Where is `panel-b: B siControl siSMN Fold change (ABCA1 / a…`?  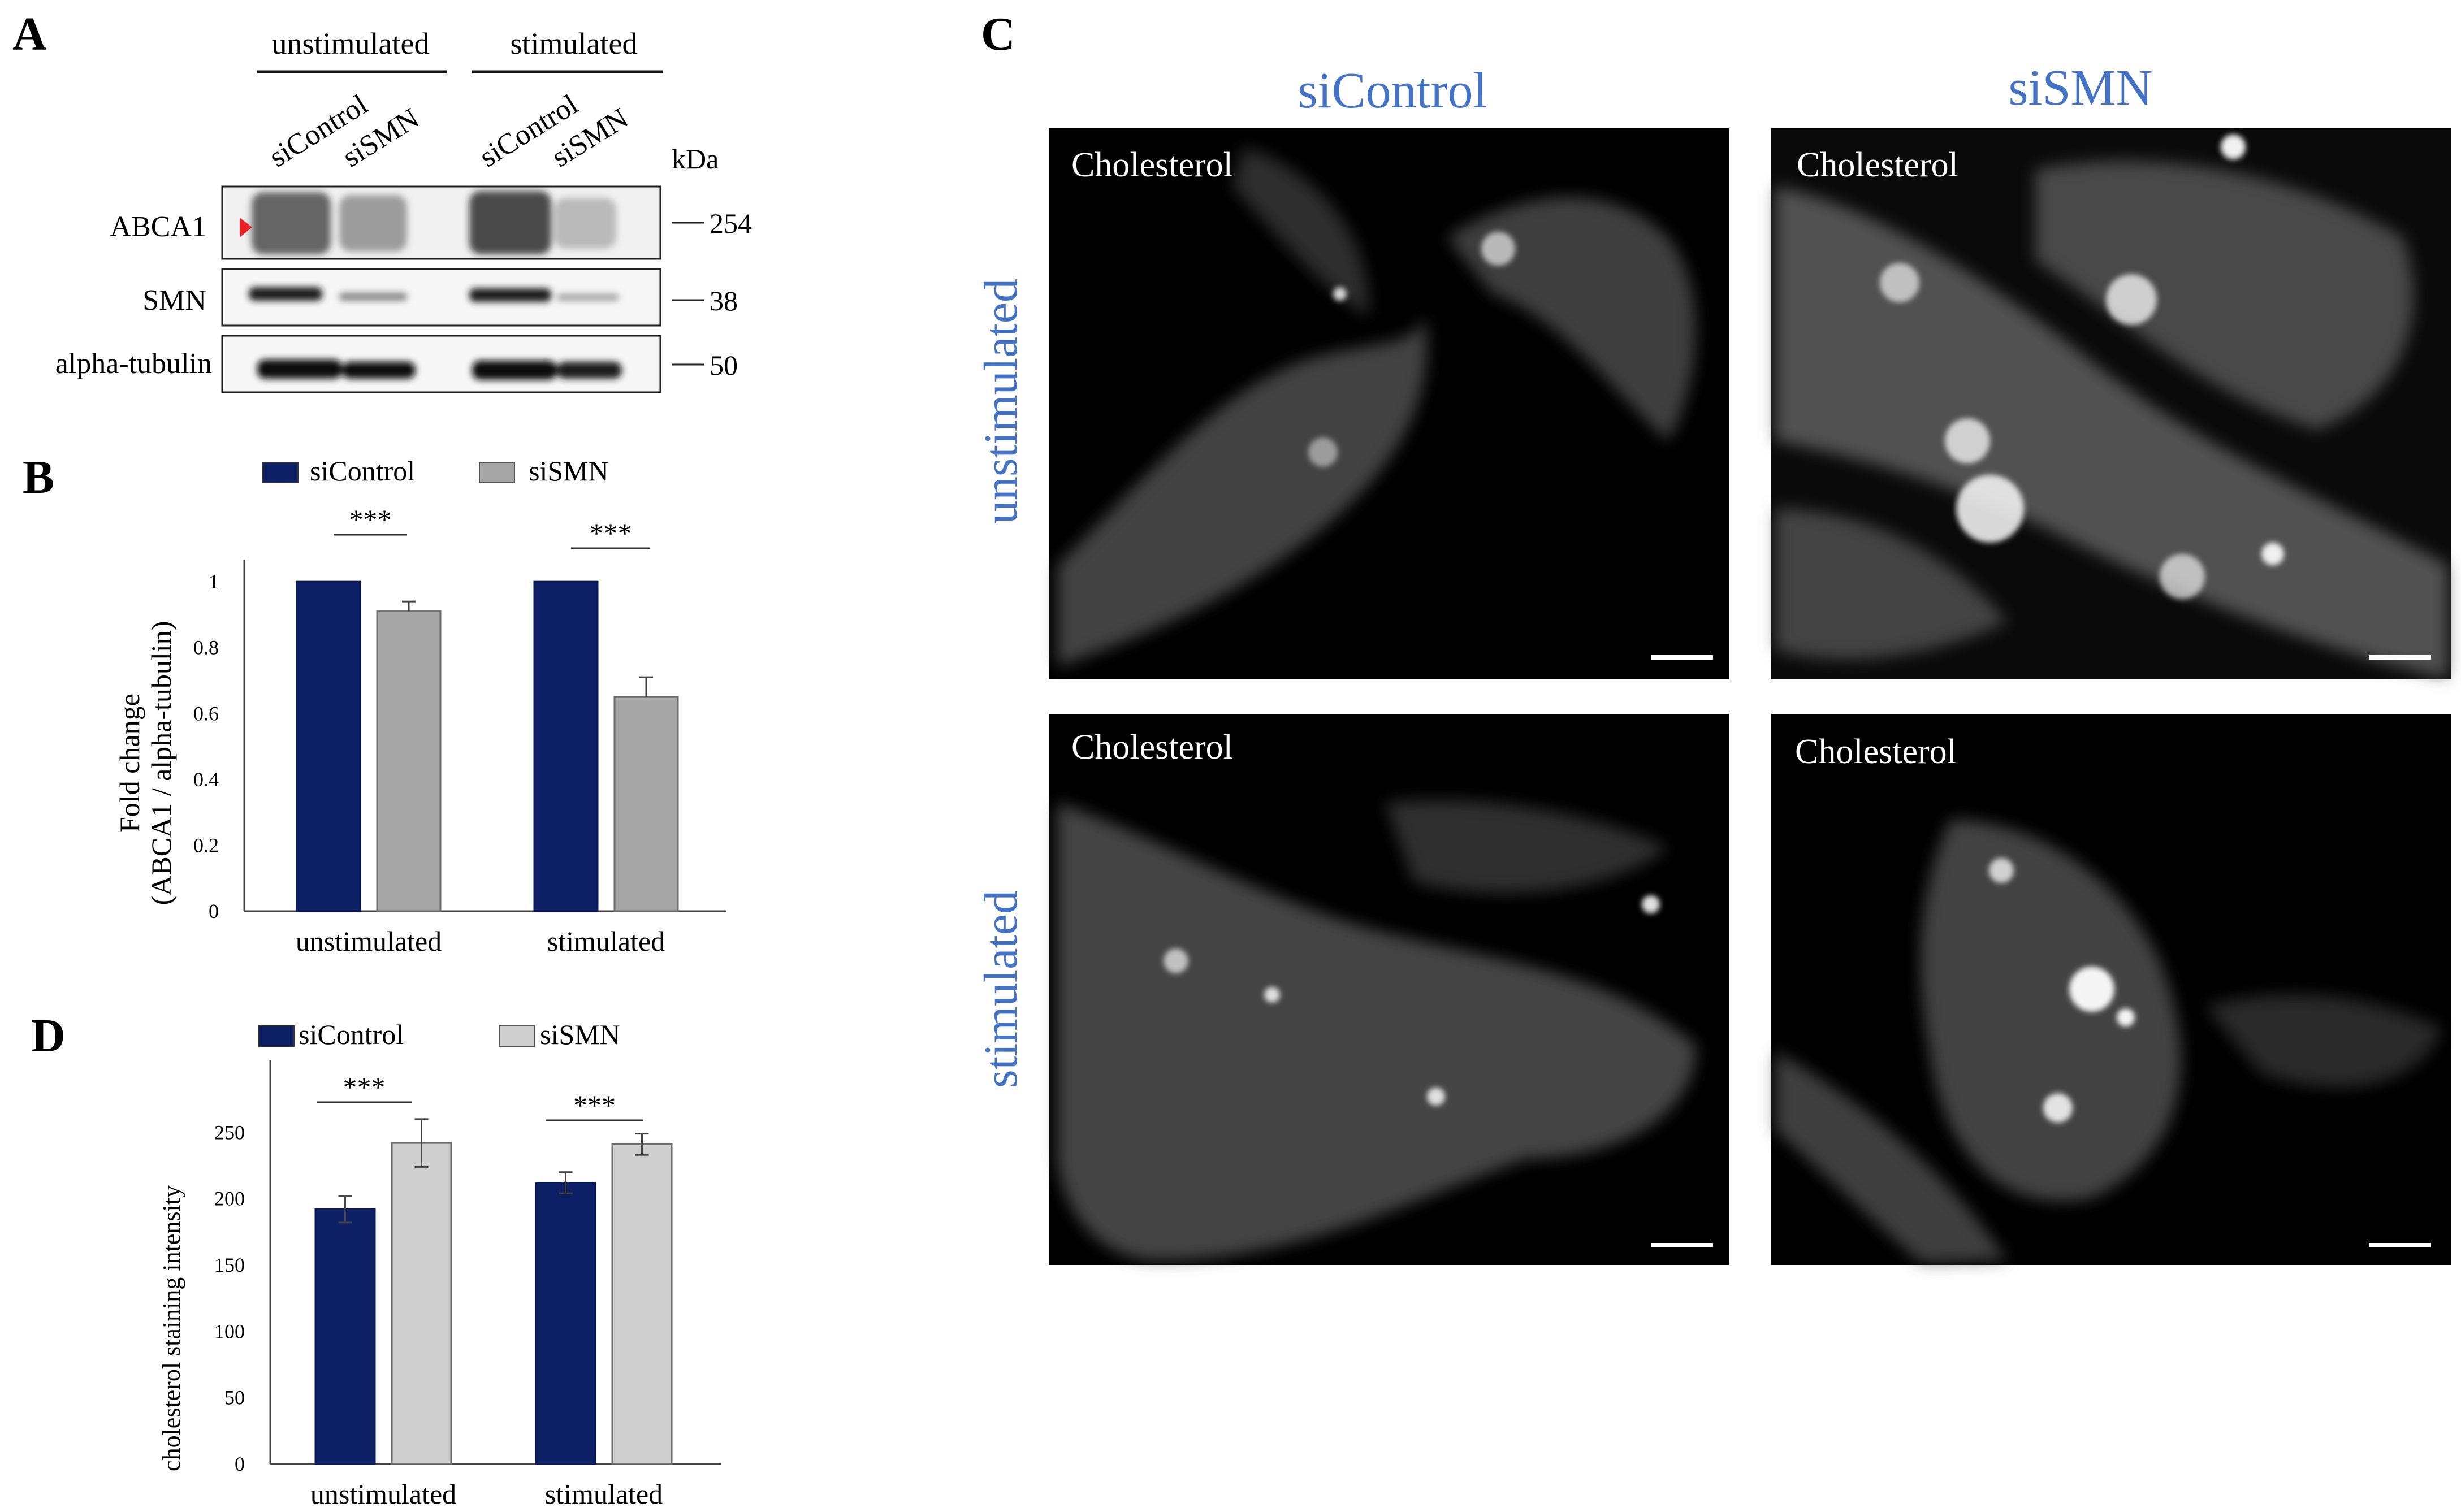 panel-b: B siControl siSMN Fold change (ABCA1 / a… is located at coordinates (374, 704).